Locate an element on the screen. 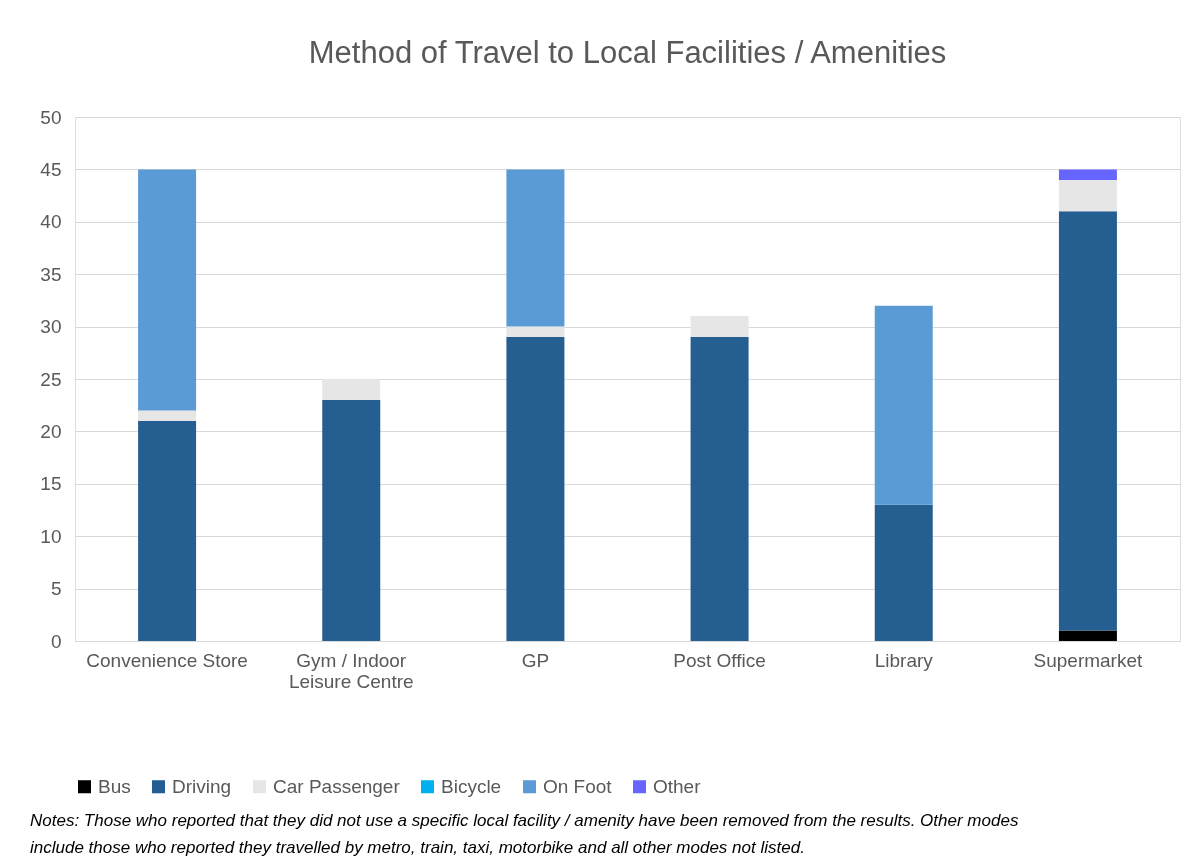  y-tick-label: 40 is located at coordinates (51, 222).